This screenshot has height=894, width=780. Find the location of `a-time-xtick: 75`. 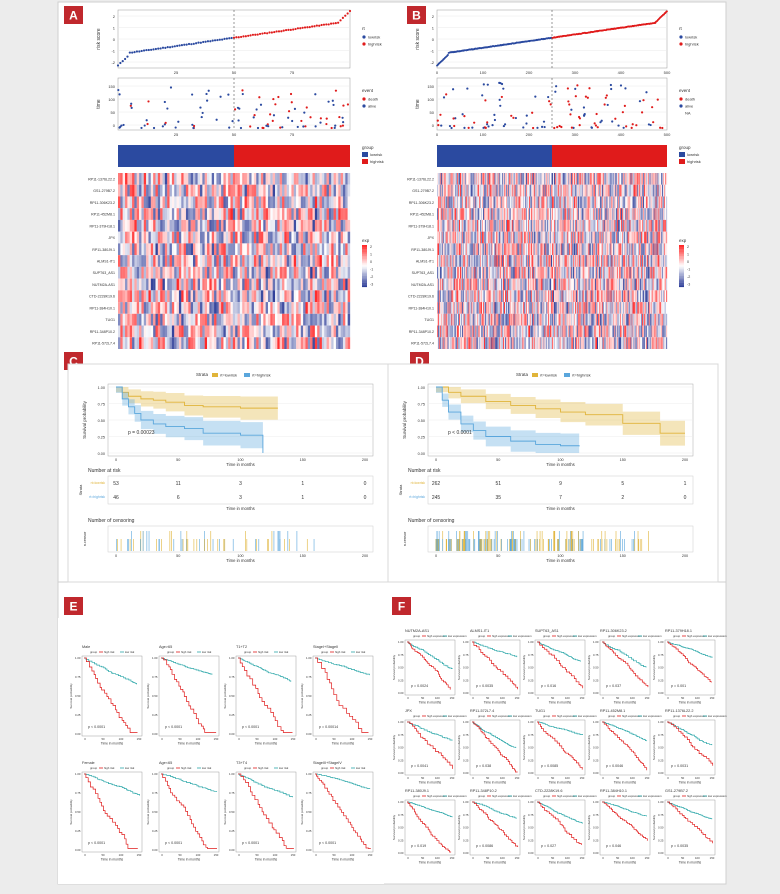

a-time-xtick: 75 is located at coordinates (292, 134).